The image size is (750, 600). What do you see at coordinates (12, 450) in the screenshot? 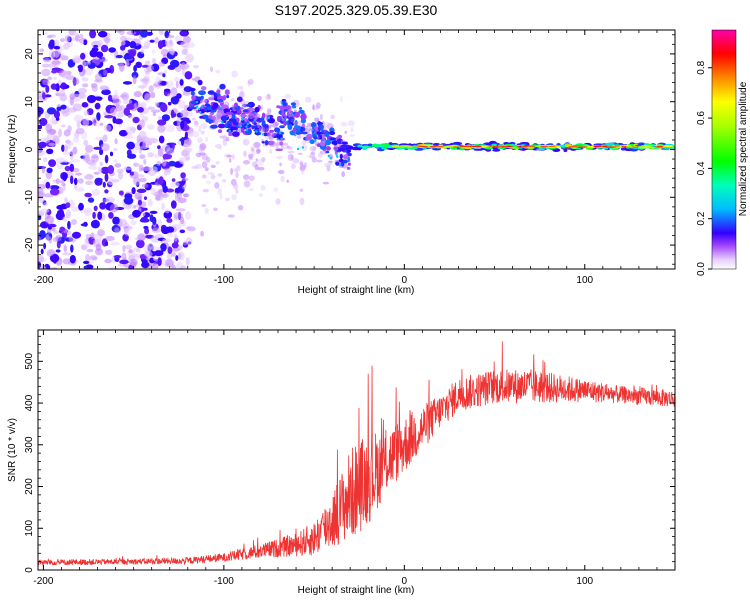
I see `bottom-y-axis-label: SNR (10 * v/v)` at bounding box center [12, 450].